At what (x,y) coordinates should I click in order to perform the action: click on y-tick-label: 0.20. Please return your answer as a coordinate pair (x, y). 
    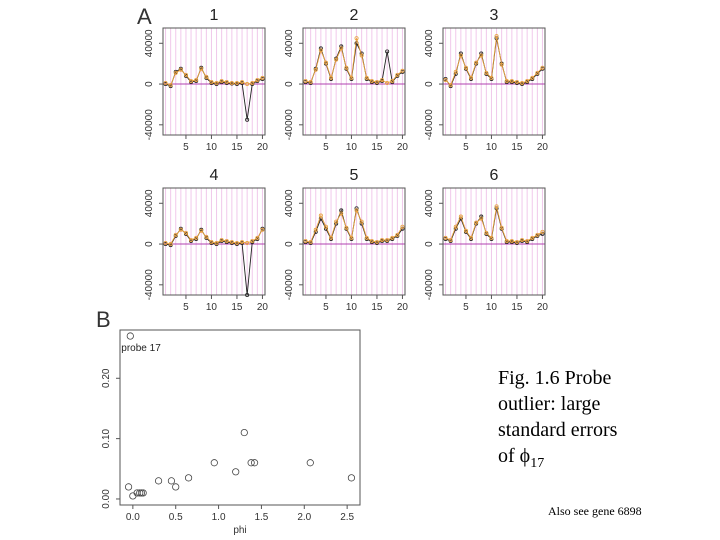
    Looking at the image, I should click on (106, 378).